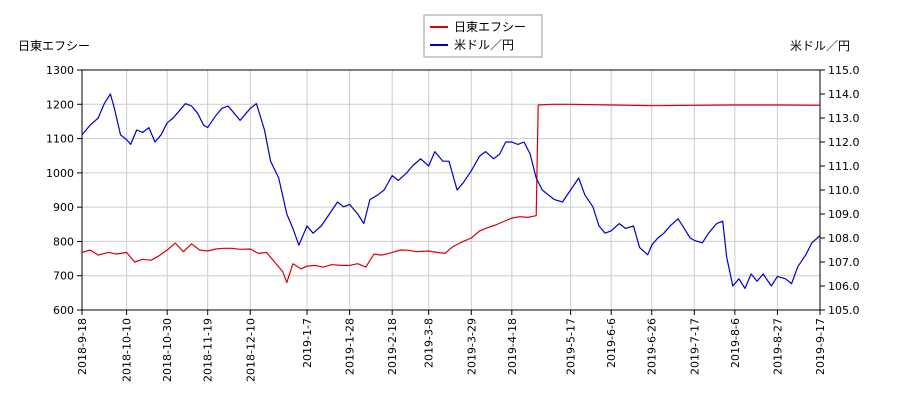 Image resolution: width=900 pixels, height=400 pixels. Describe the element at coordinates (490, 27) in the screenshot. I see `legend-label-nitto: 日東エフシー` at that location.